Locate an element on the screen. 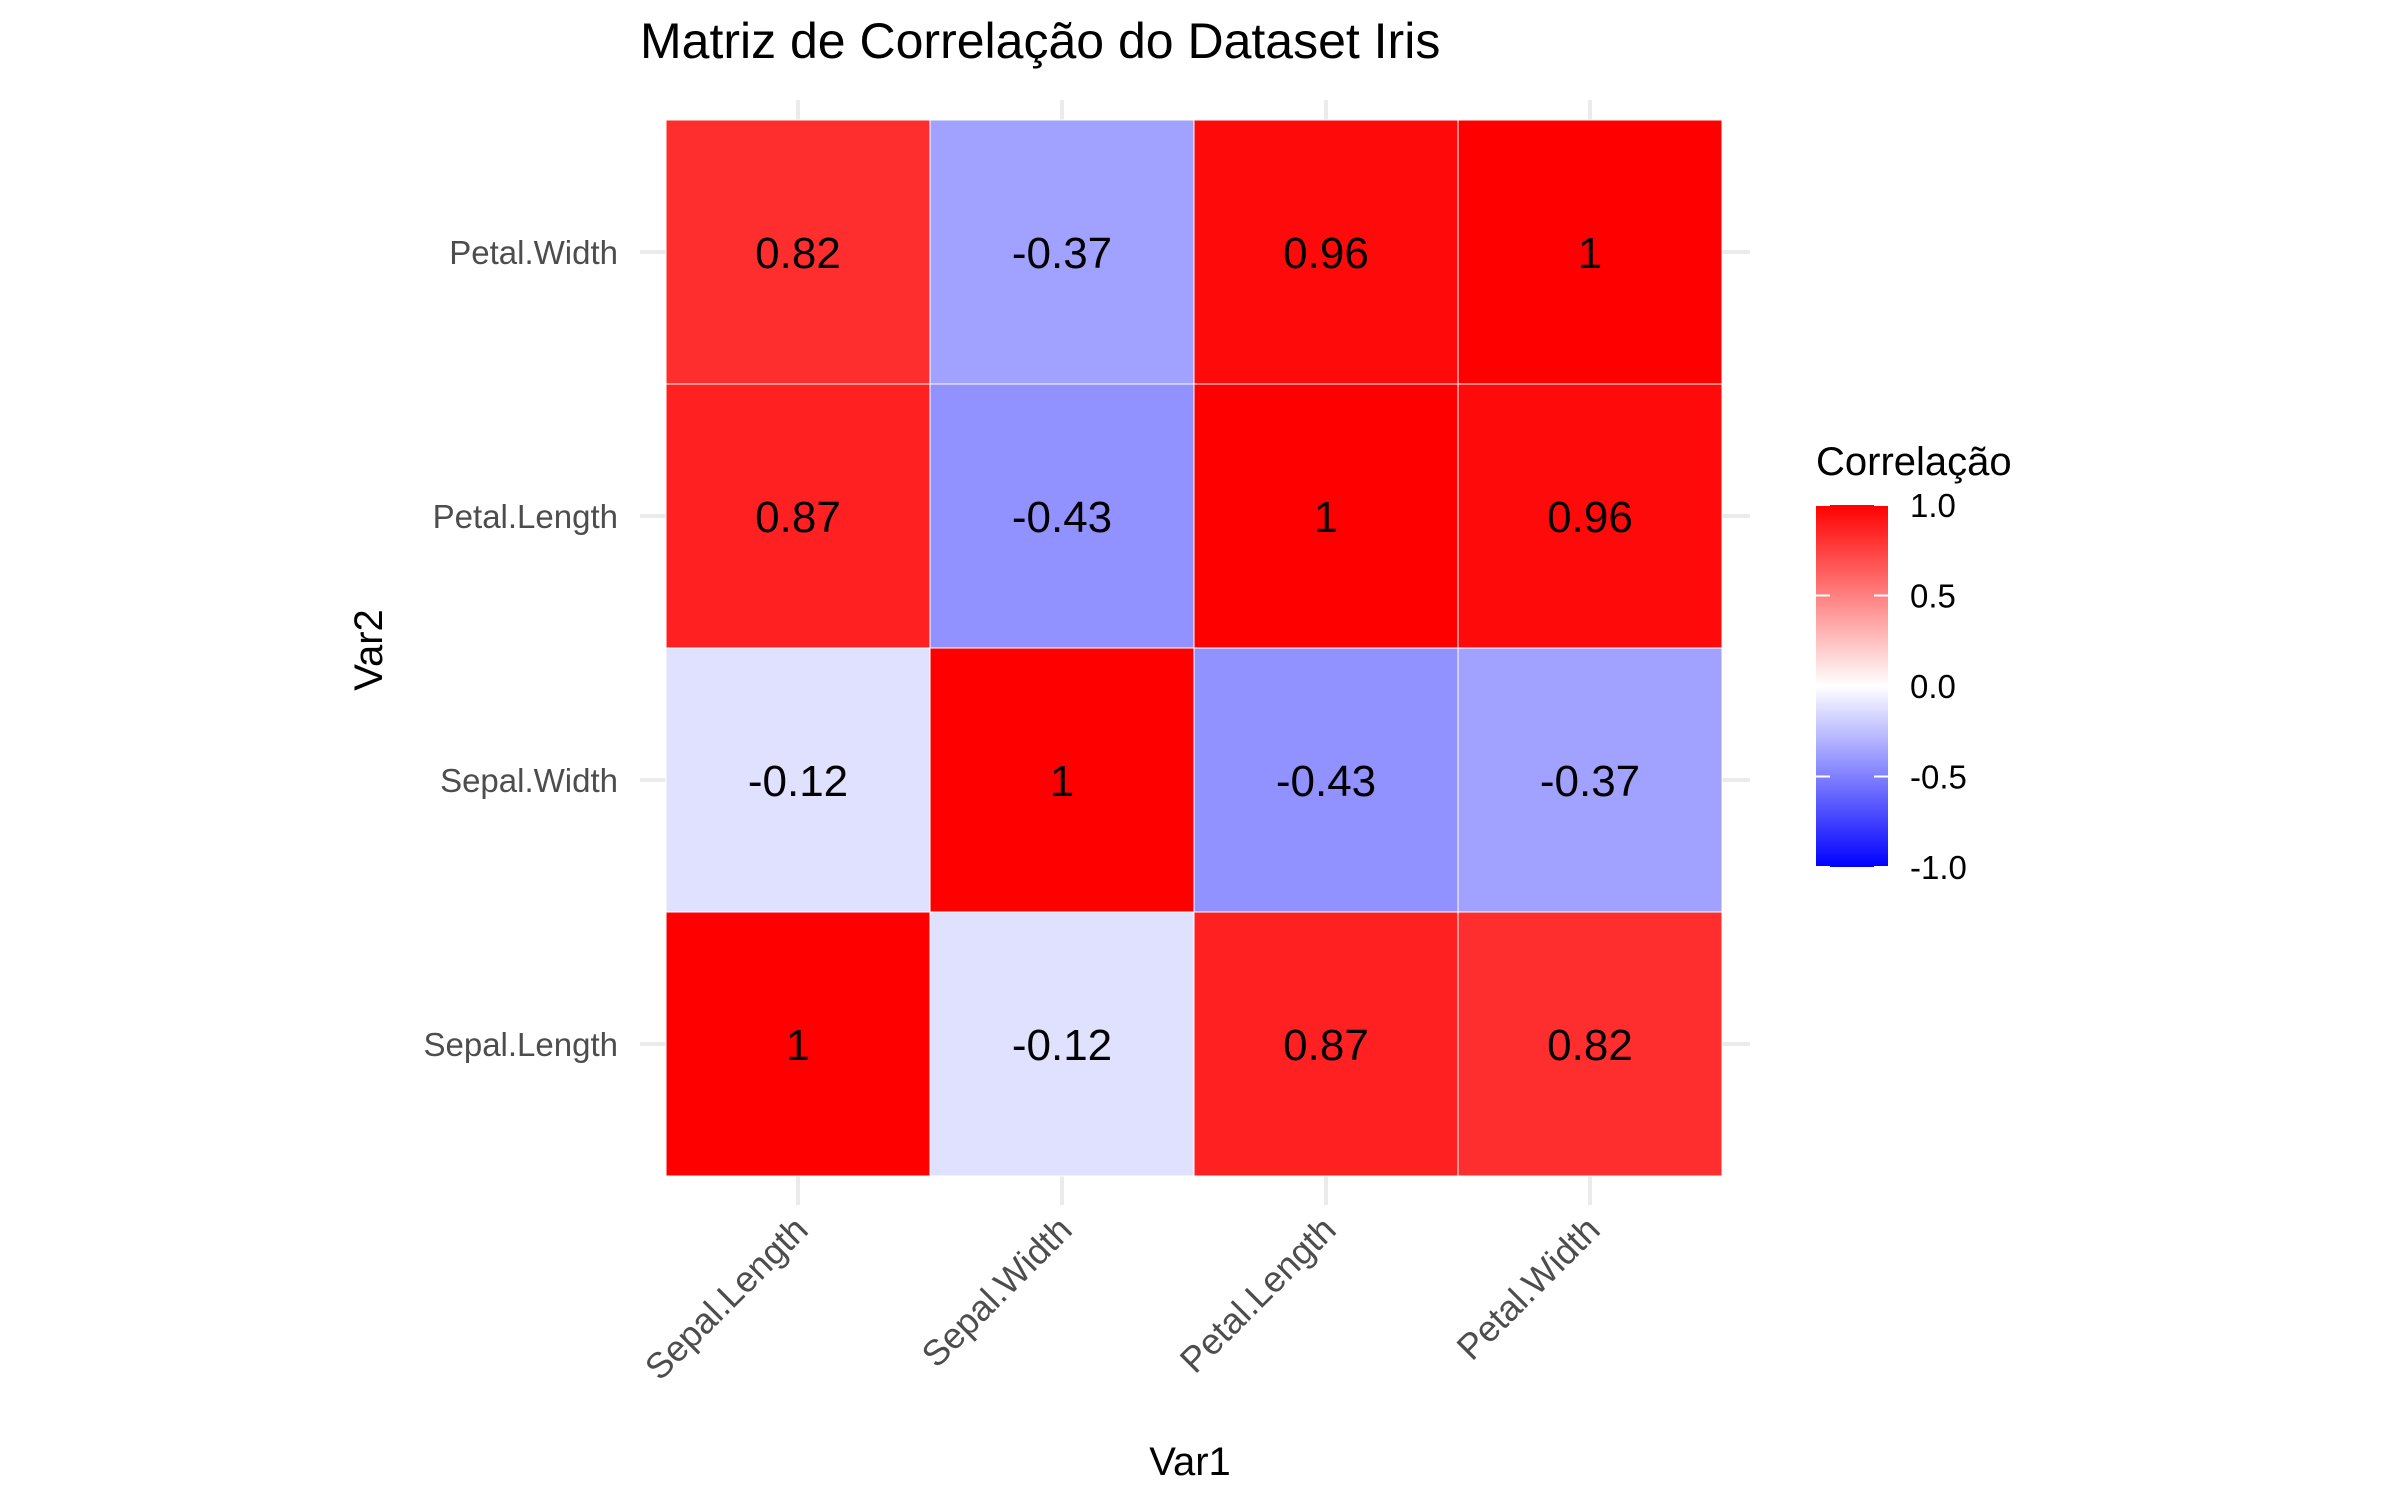  x-tick-label: Sepal.Length is located at coordinates (726, 1298).